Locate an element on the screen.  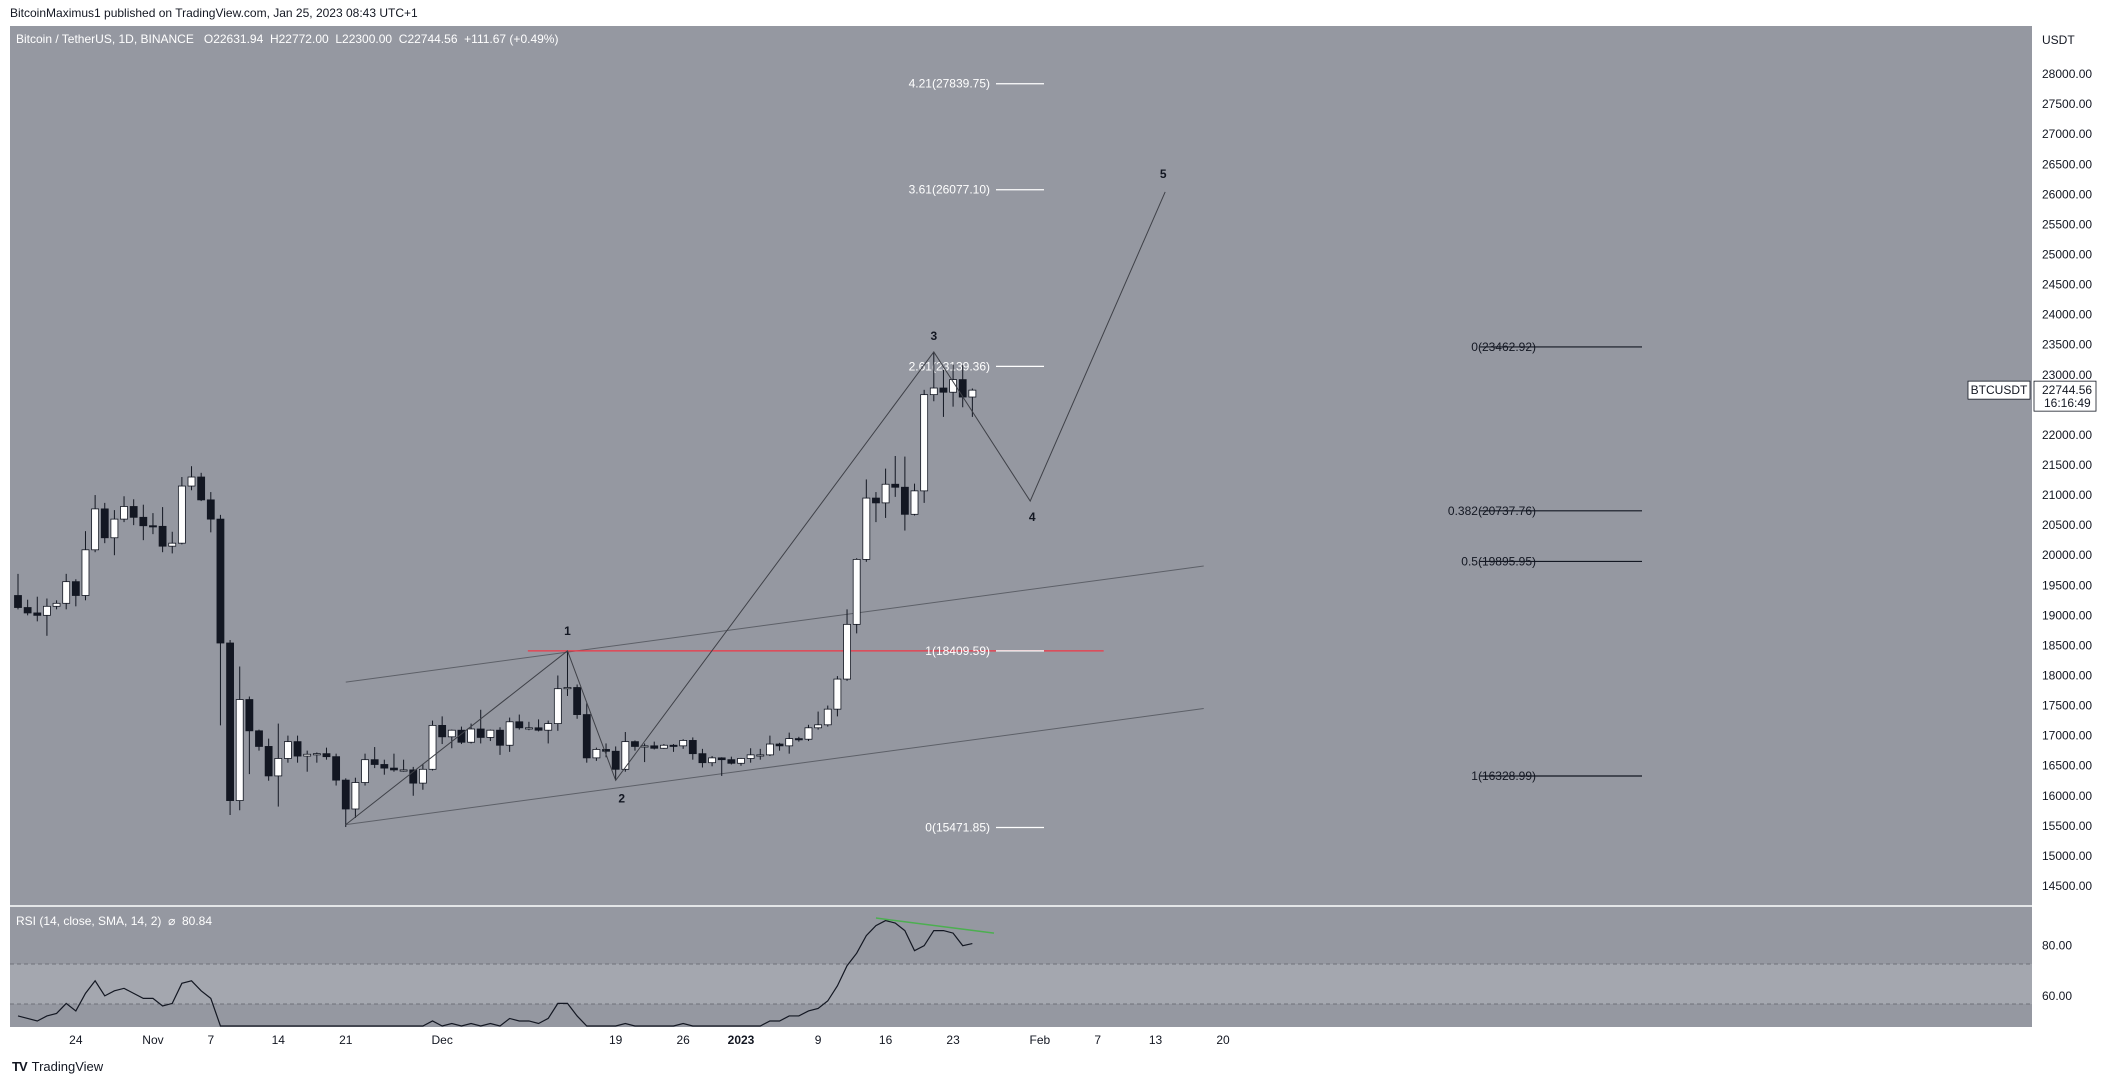
price-tick-label: 28000.00 is located at coordinates (2067, 74).